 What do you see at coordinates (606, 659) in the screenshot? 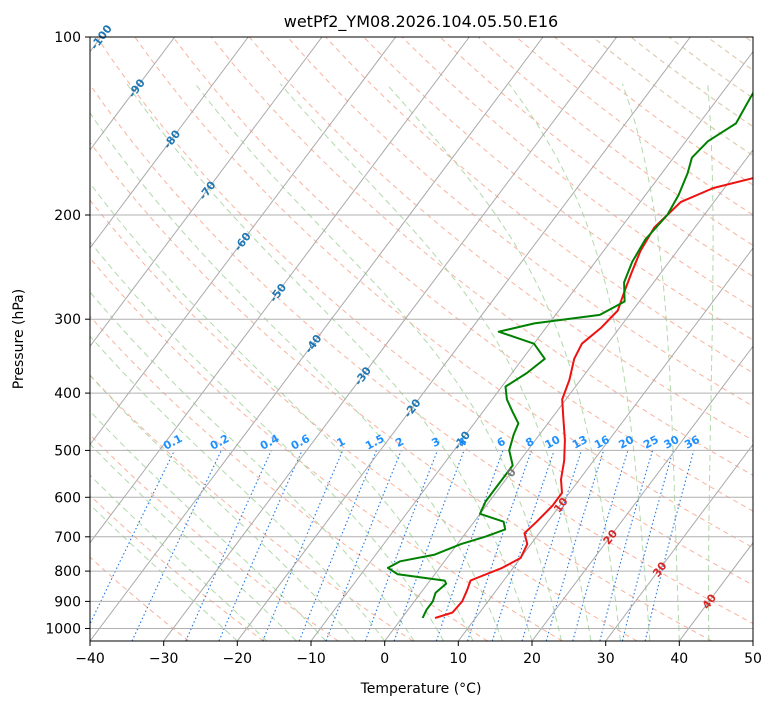
I see `x-tick-label: 30` at bounding box center [606, 659].